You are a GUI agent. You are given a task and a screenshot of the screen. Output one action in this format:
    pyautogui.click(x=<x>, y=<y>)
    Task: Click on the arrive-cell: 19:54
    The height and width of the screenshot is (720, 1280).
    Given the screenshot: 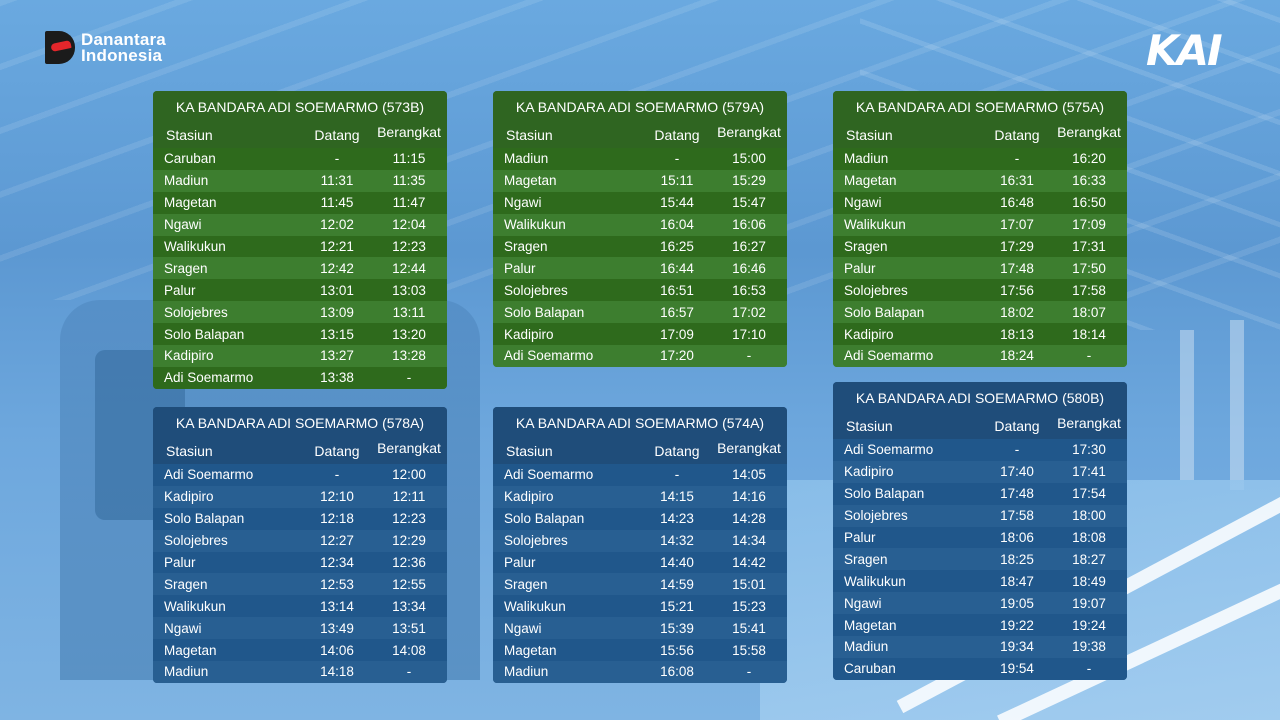 What is the action you would take?
    pyautogui.click(x=1017, y=669)
    